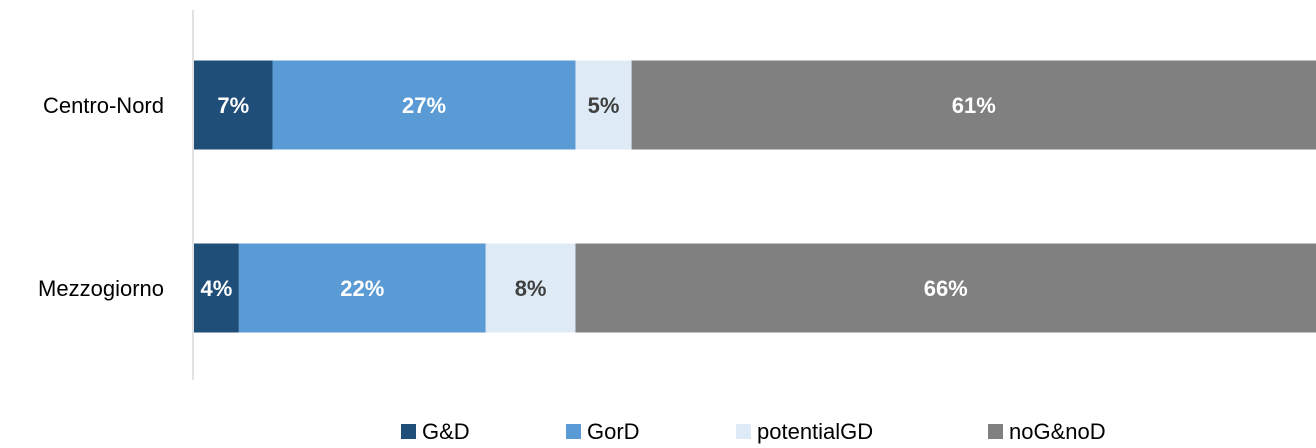 This screenshot has height=448, width=1316. Describe the element at coordinates (101, 288) in the screenshot. I see `category-label-1: Mezzogiorno` at that location.